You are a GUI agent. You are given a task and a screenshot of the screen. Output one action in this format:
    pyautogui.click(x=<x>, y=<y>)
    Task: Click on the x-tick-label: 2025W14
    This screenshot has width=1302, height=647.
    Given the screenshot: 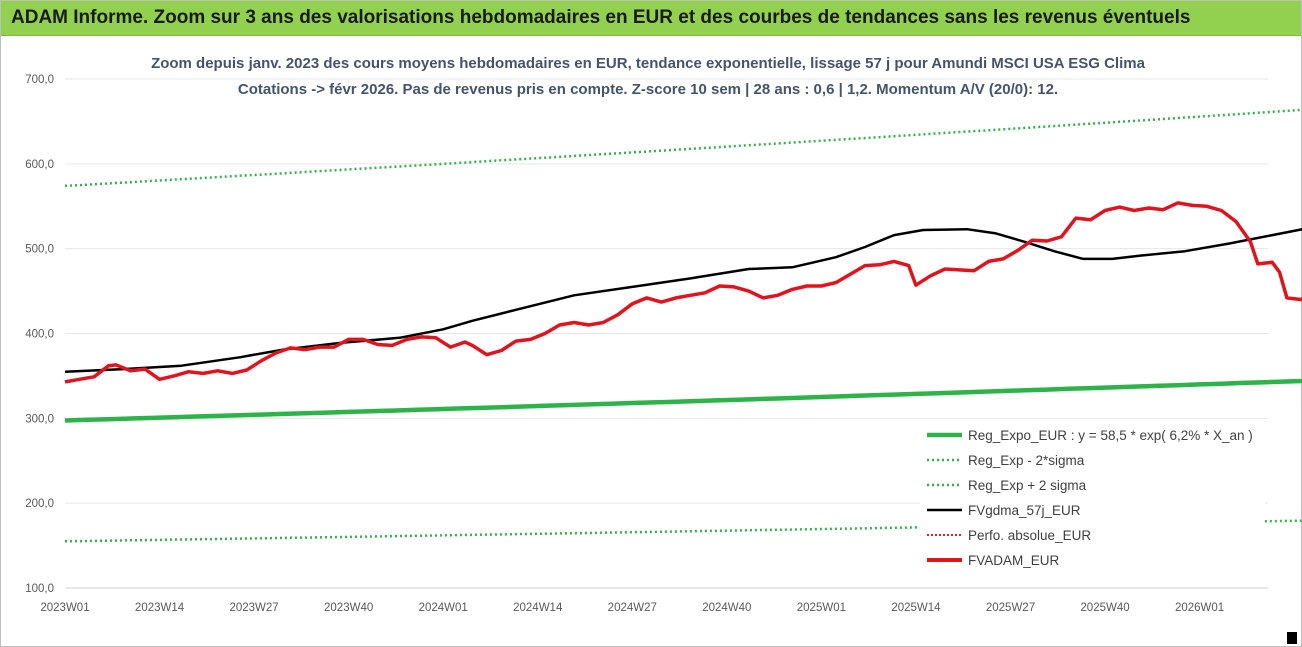 What is the action you would take?
    pyautogui.click(x=916, y=608)
    